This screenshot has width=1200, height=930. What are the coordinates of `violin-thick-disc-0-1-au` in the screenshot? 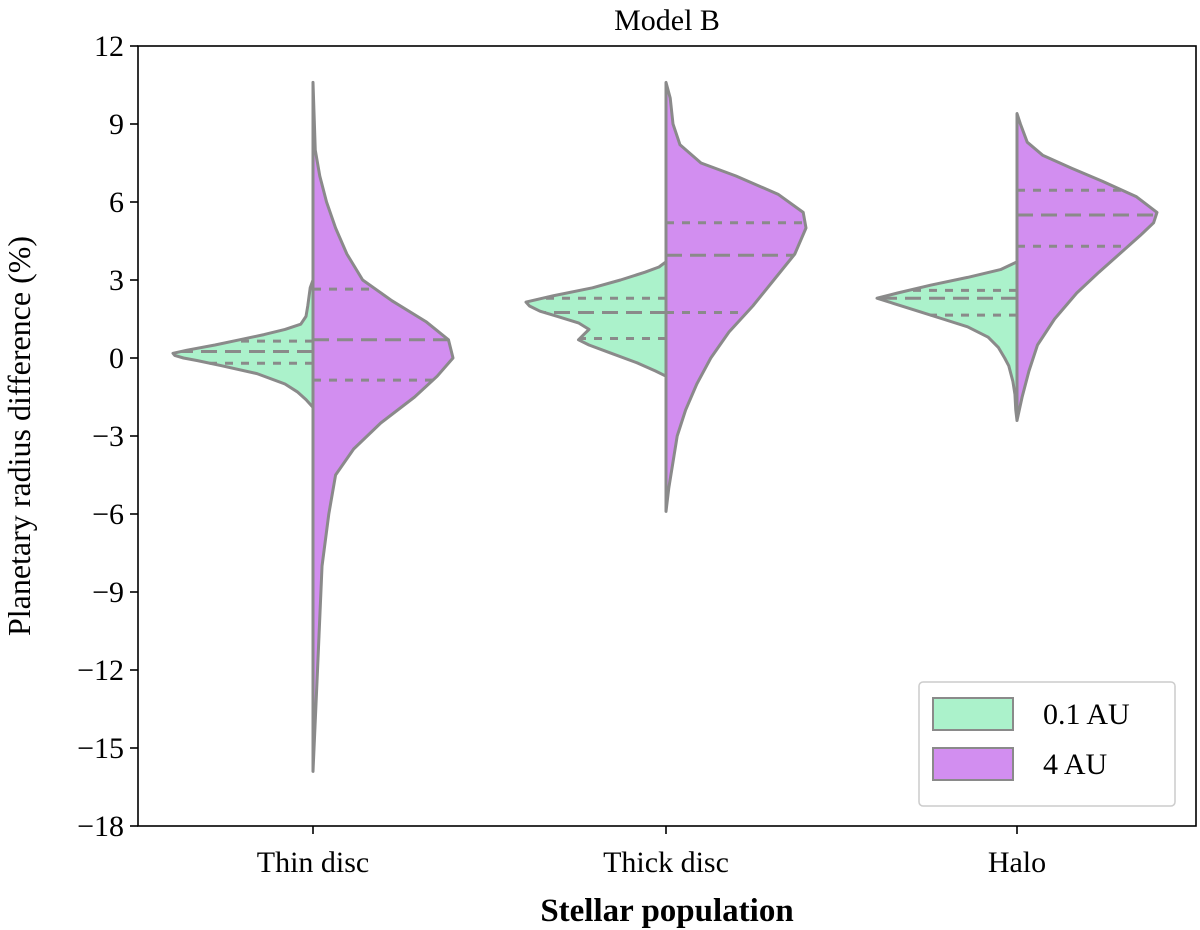 It's located at (596, 319).